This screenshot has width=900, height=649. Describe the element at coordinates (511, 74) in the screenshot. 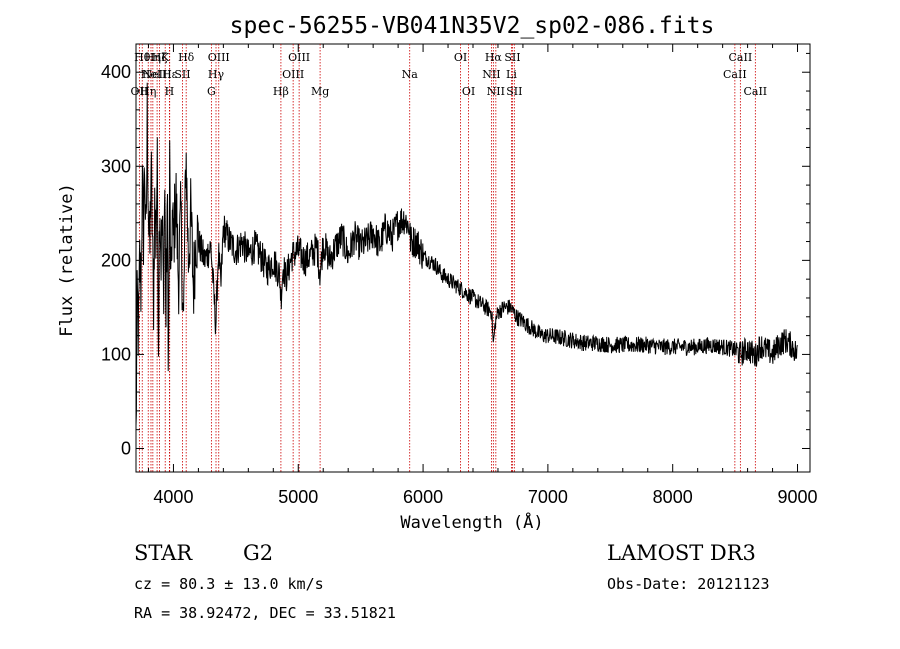

I see `line-label: Li` at that location.